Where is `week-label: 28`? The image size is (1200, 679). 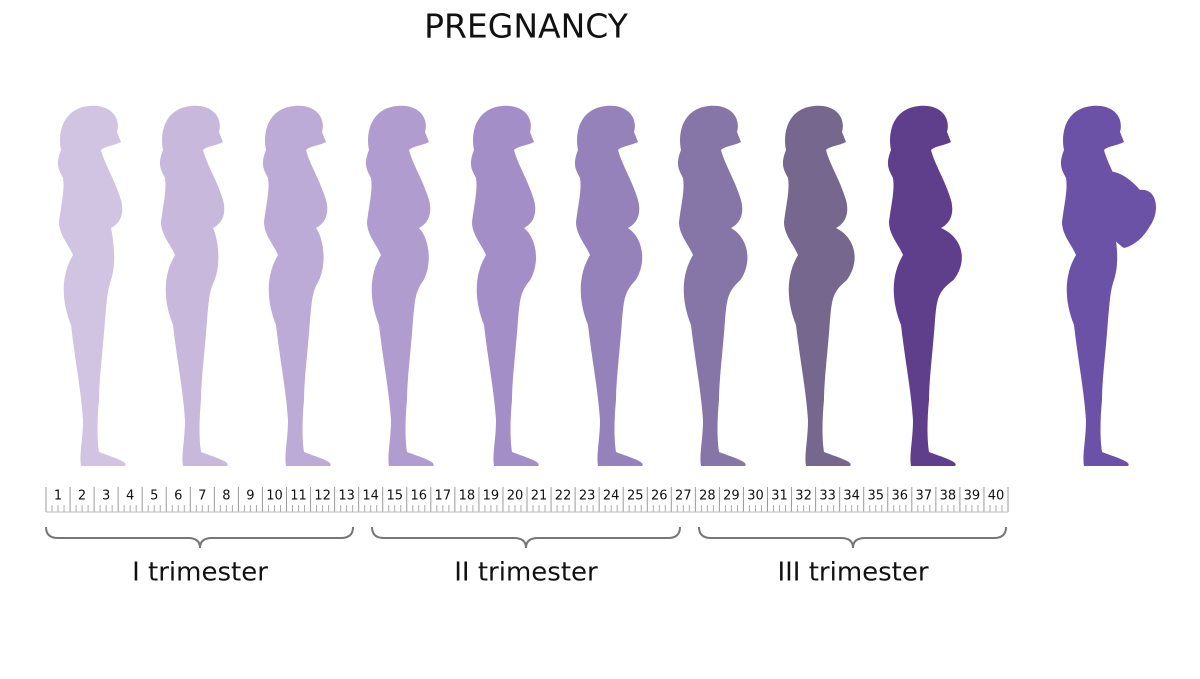
week-label: 28 is located at coordinates (707, 496).